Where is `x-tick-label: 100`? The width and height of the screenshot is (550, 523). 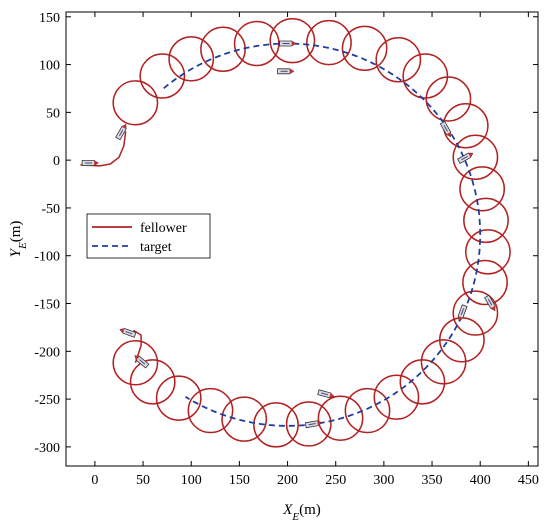
x-tick-label: 100 is located at coordinates (191, 480).